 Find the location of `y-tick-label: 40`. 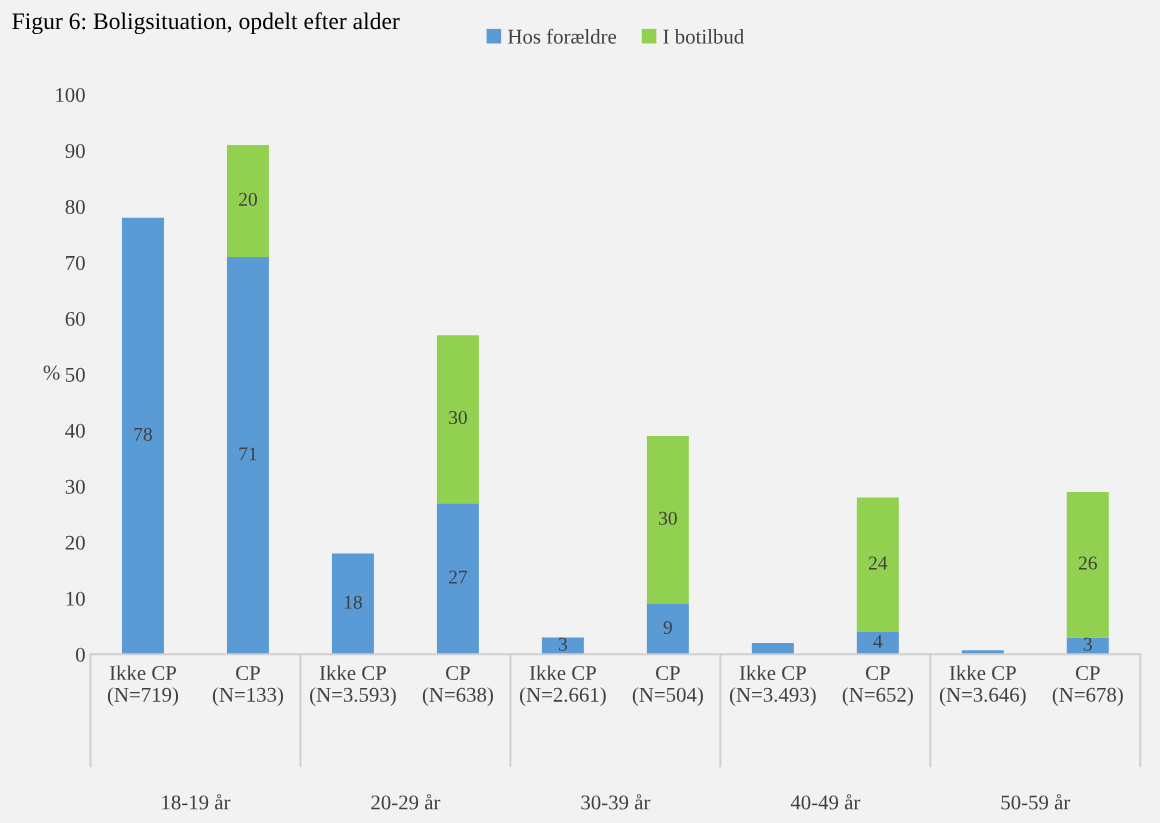

y-tick-label: 40 is located at coordinates (75, 430).